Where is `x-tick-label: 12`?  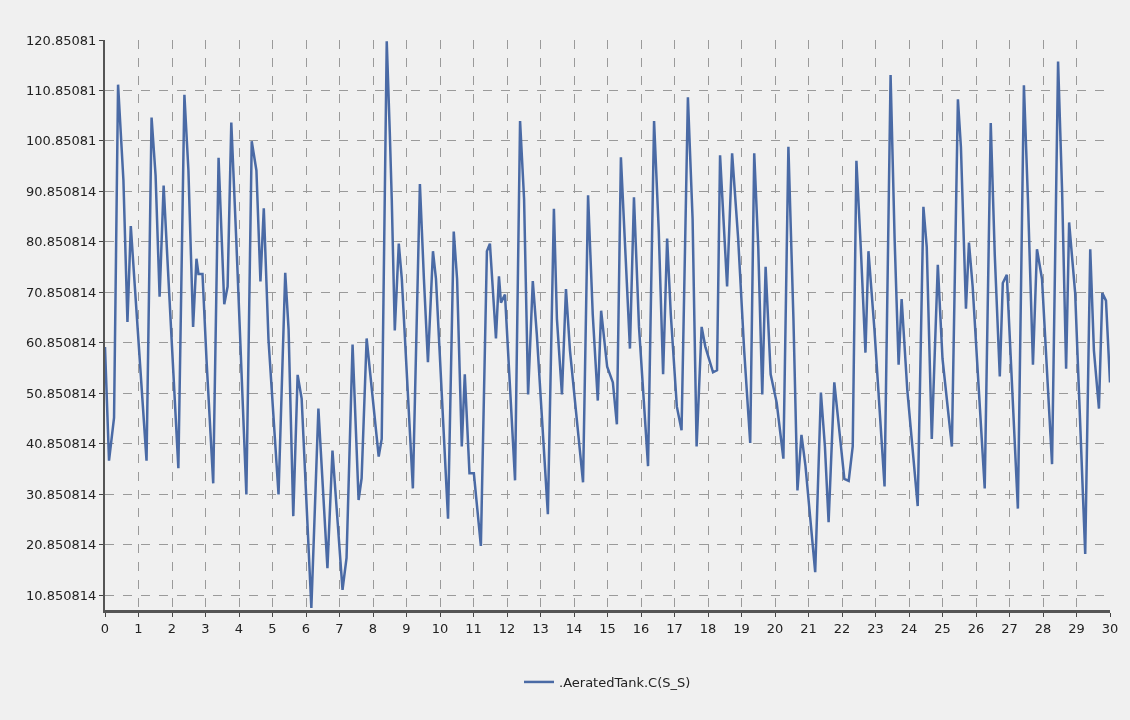
x-tick-label: 12 is located at coordinates (507, 628).